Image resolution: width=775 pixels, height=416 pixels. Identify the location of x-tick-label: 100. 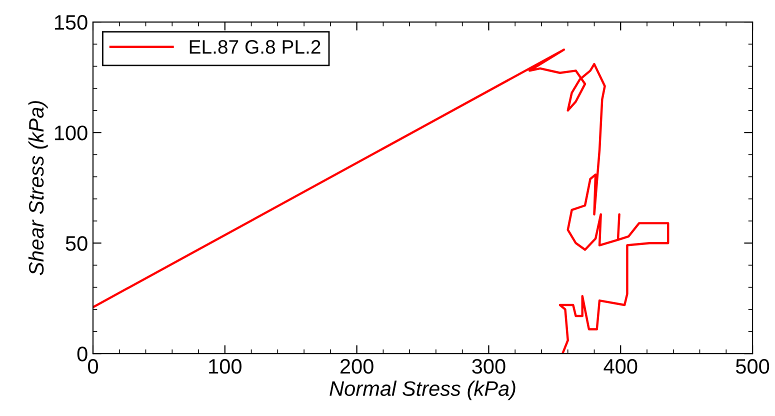
(225, 366).